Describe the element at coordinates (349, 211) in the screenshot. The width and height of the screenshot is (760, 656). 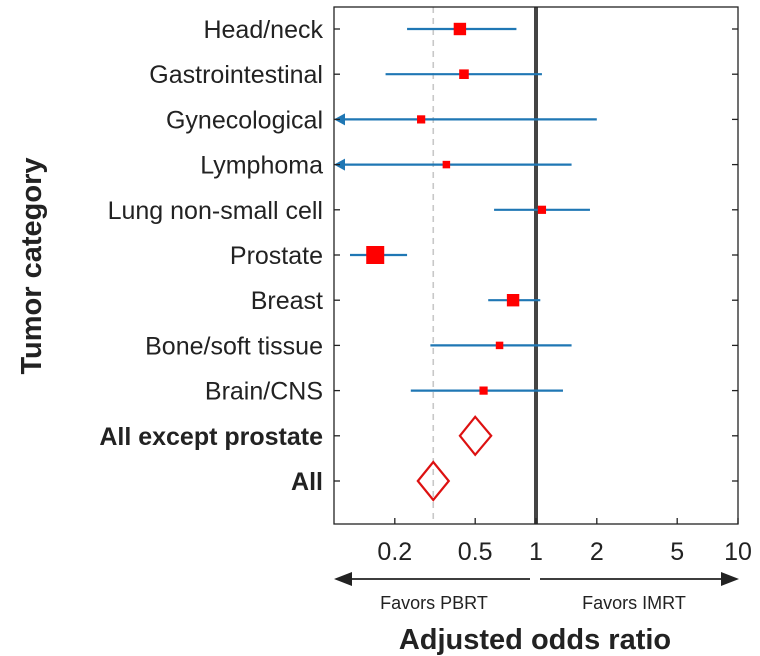
I see `forest-row: Lung non-small cell` at that location.